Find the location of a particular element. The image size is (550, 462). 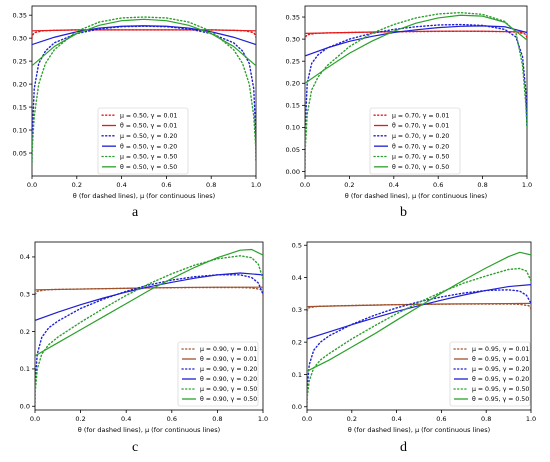

legend-entry: μ = 0.50, γ = 0.50 is located at coordinates (148, 157).